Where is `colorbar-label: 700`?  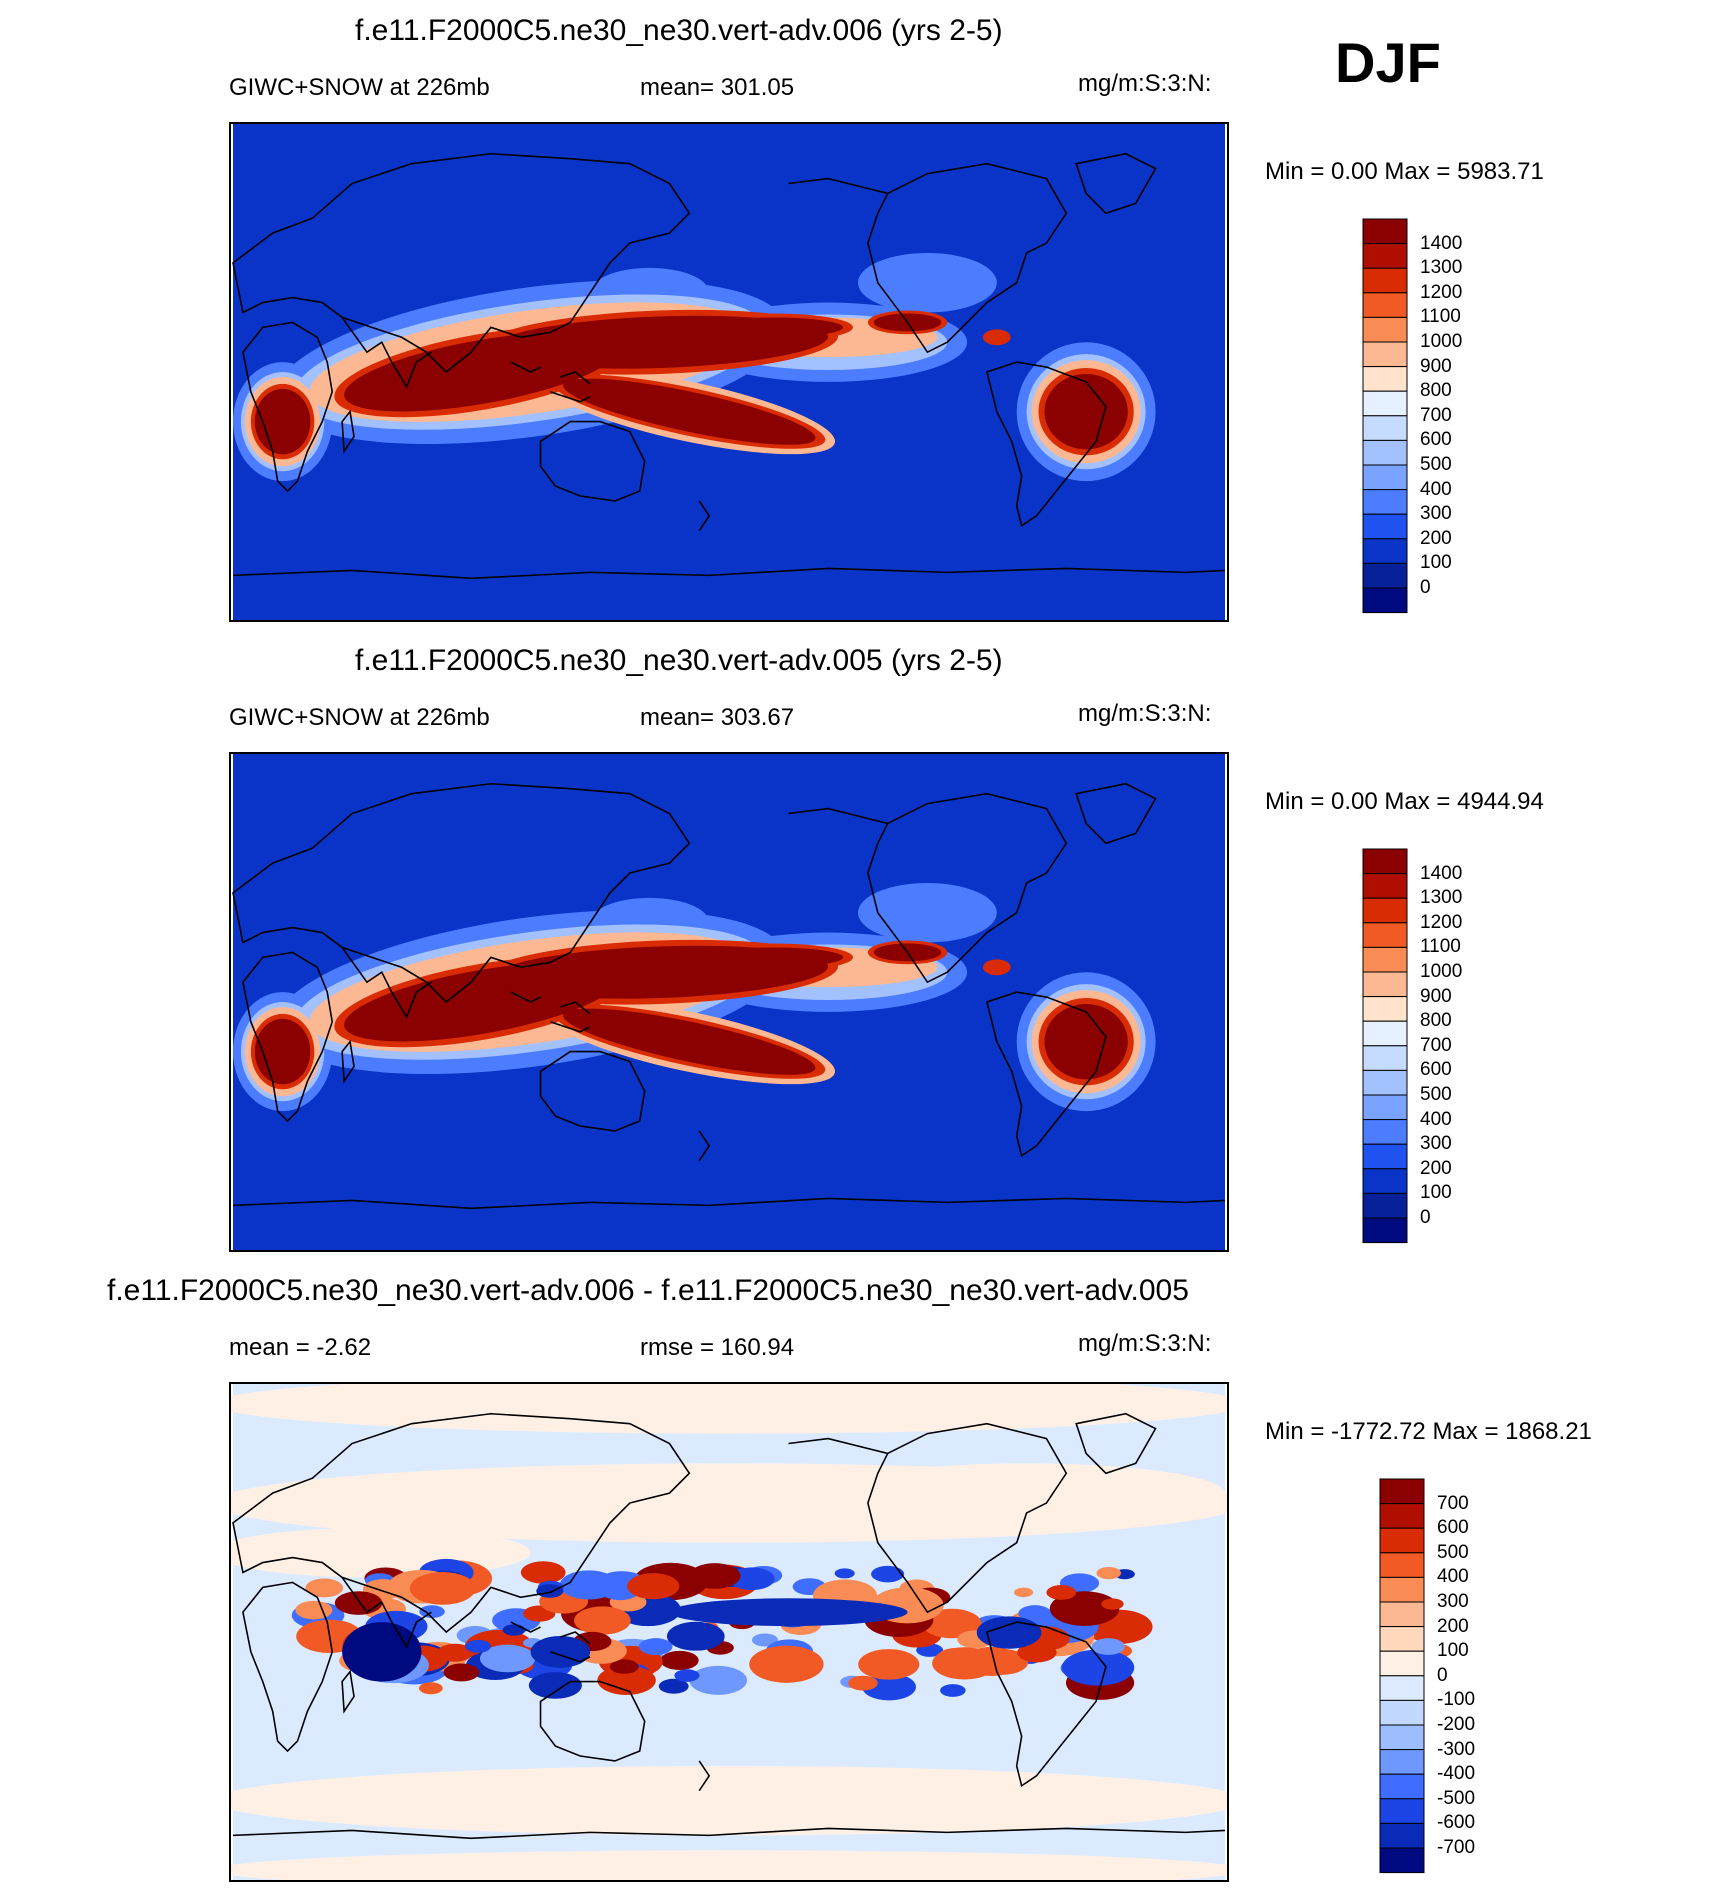 colorbar-label: 700 is located at coordinates (1436, 415).